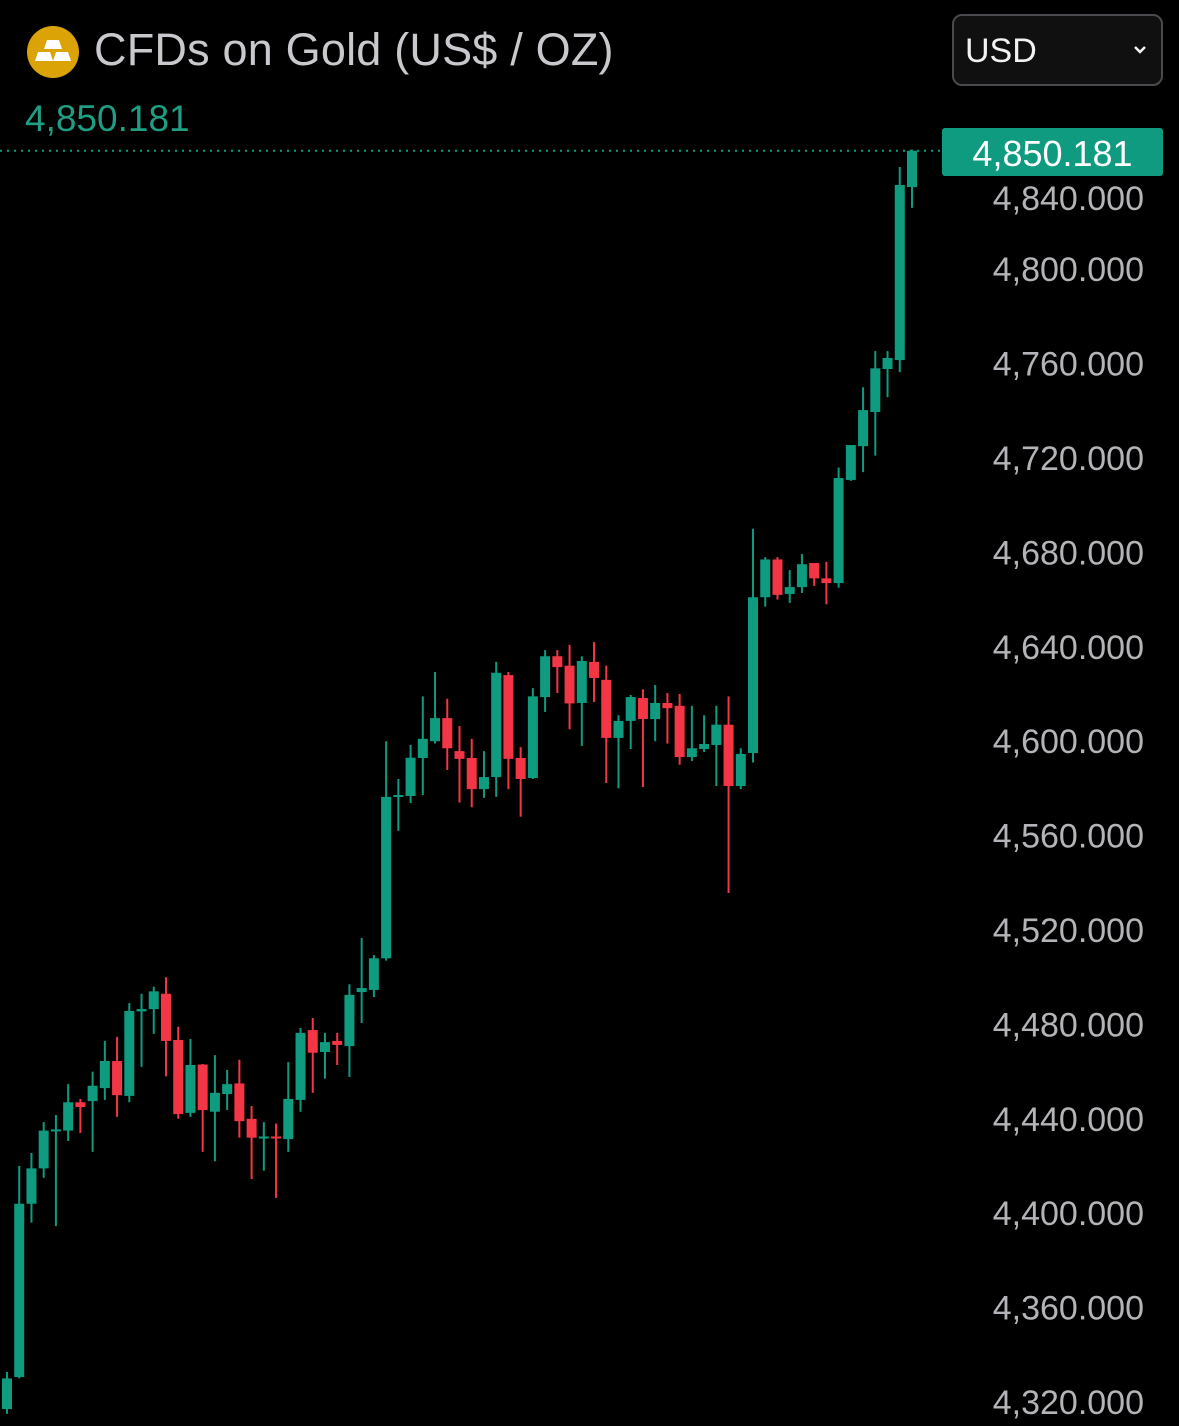 This screenshot has width=1179, height=1426. Describe the element at coordinates (107, 118) in the screenshot. I see `last-price: 4,850.181` at that location.